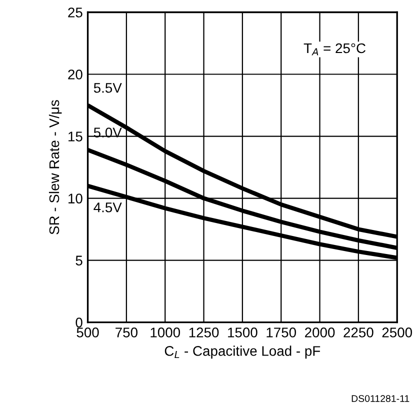  Describe the element at coordinates (127, 333) in the screenshot. I see `x-tick-label: 750` at that location.